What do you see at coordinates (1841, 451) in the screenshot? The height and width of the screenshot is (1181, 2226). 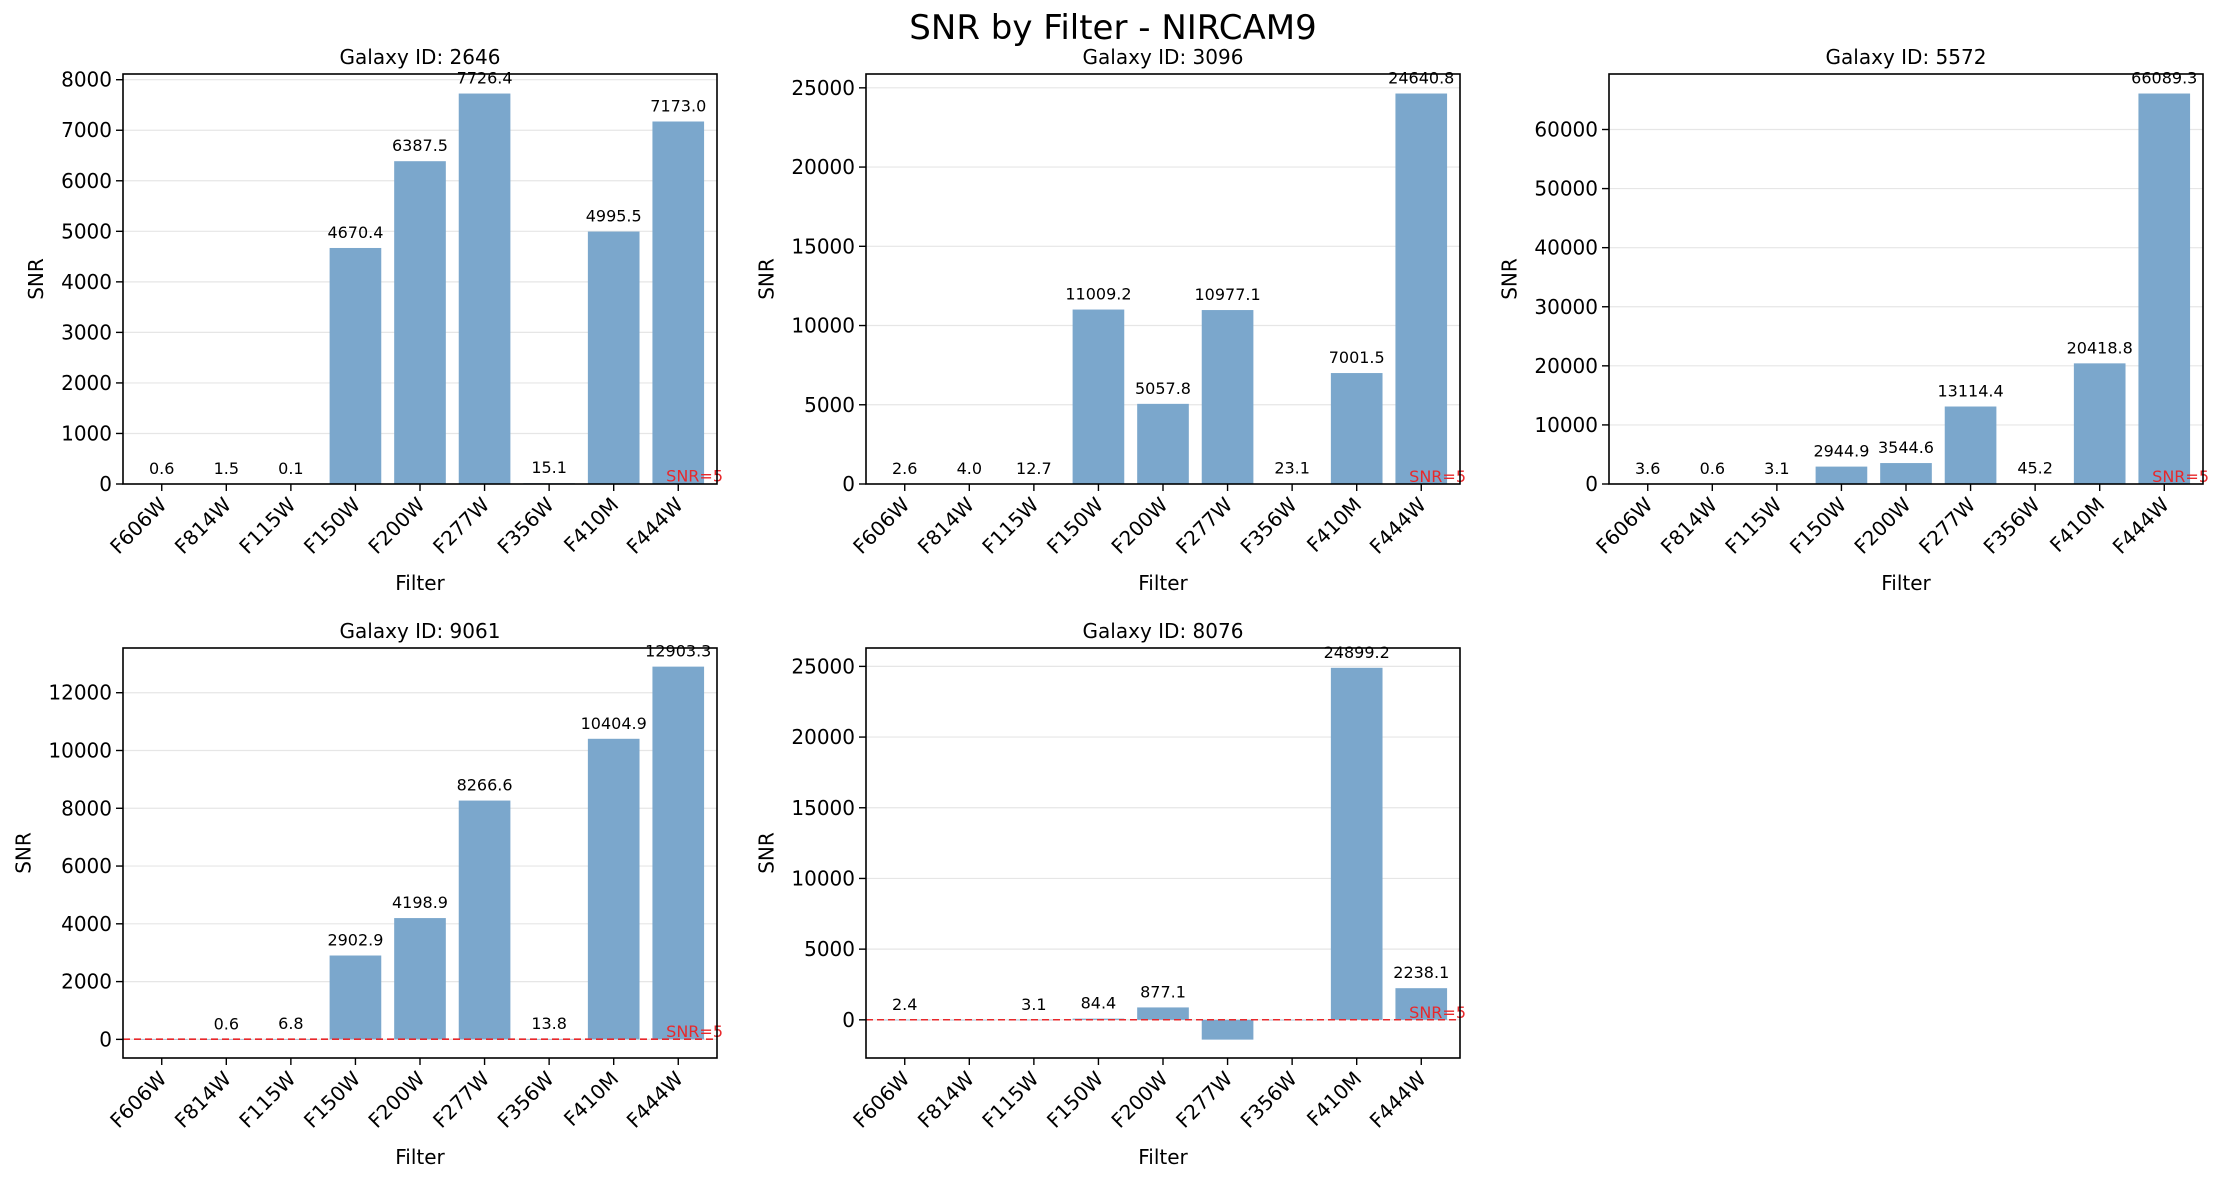 I see `data-label: 2944.9` at bounding box center [1841, 451].